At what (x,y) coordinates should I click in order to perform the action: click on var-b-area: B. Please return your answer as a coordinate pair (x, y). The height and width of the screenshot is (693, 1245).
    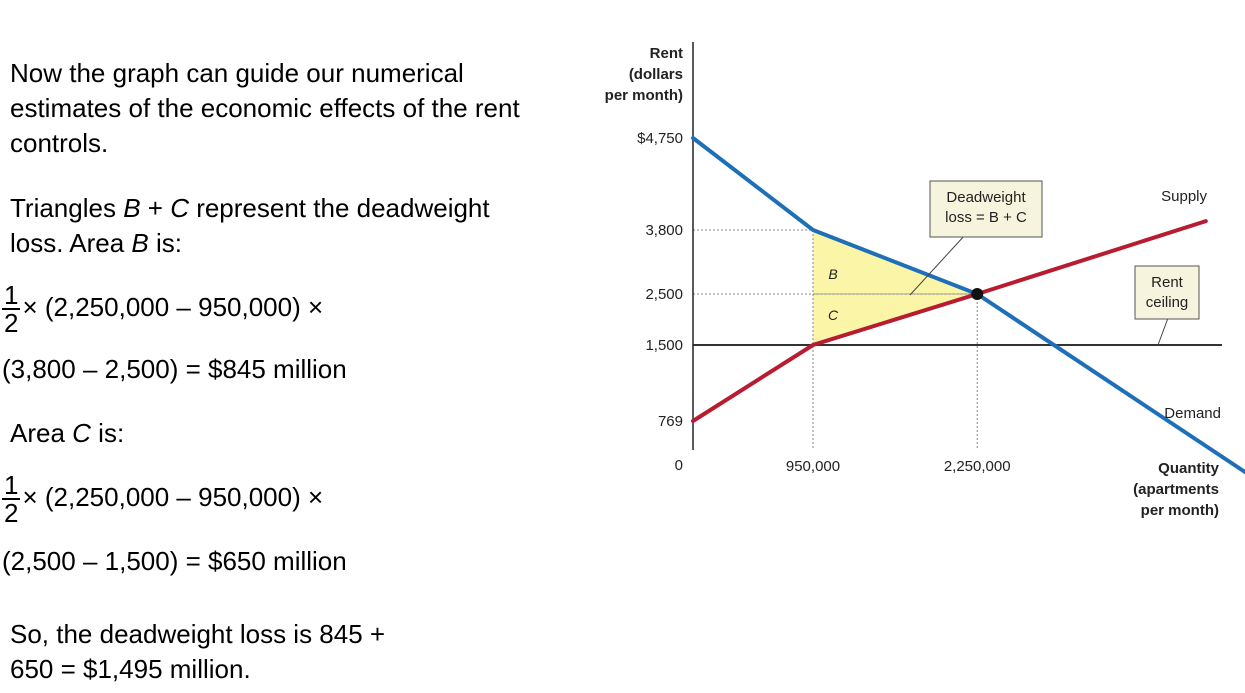
    Looking at the image, I should click on (140, 243).